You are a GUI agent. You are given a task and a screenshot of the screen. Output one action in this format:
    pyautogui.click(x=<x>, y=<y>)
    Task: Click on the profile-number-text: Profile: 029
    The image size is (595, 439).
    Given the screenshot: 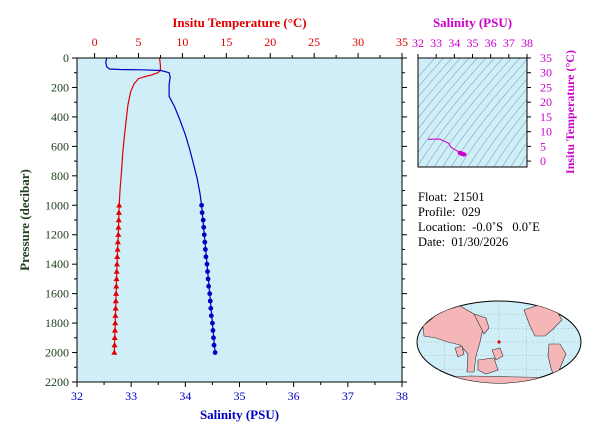 What is the action you would take?
    pyautogui.click(x=449, y=212)
    